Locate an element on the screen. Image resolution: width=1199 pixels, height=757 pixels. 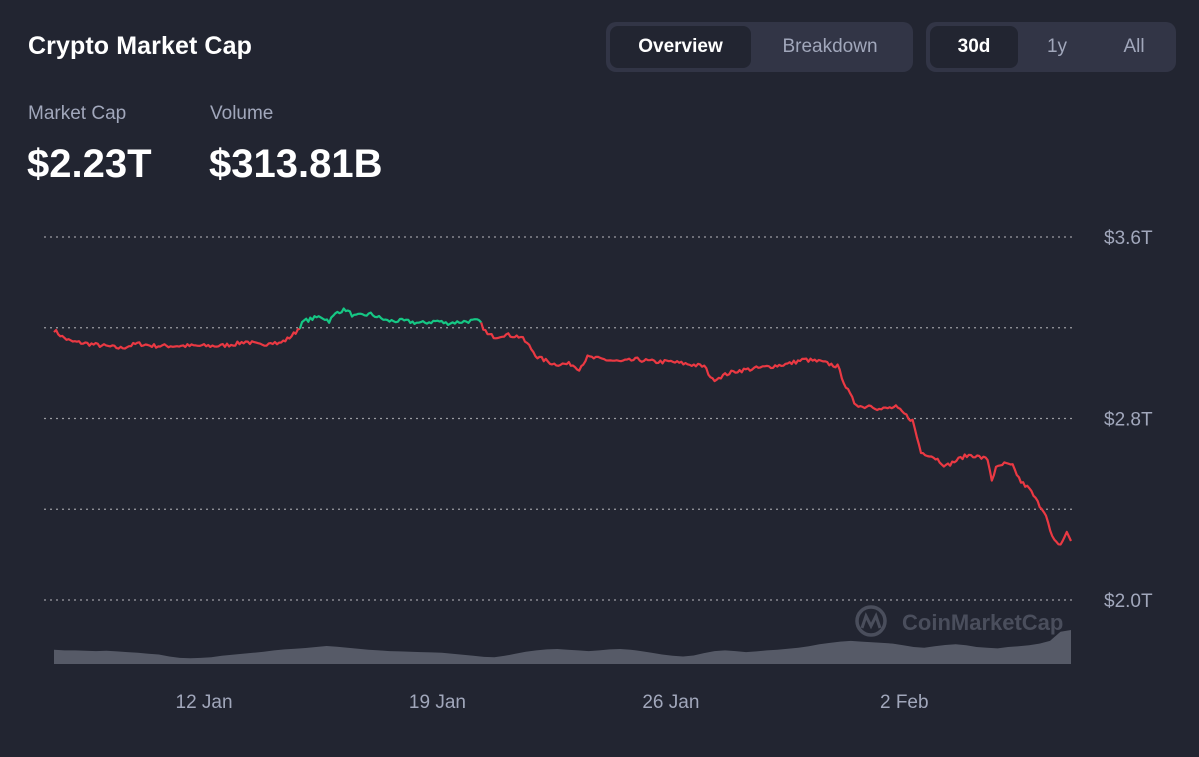
x-tick-label: 12 Jan is located at coordinates (204, 702).